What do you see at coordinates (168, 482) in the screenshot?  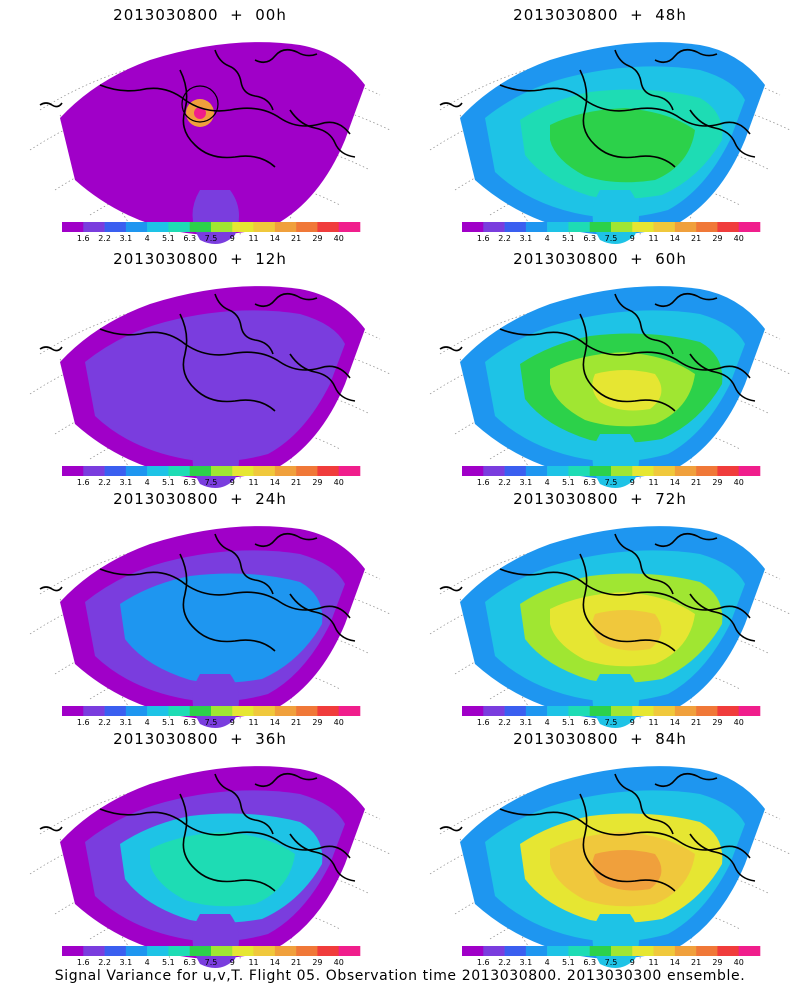 I see `colorbar-label: 5.1` at bounding box center [168, 482].